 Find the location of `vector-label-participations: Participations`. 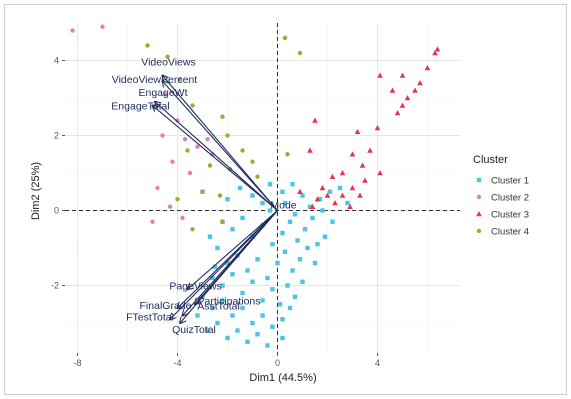

vector-label-participations: Participations is located at coordinates (228, 301).